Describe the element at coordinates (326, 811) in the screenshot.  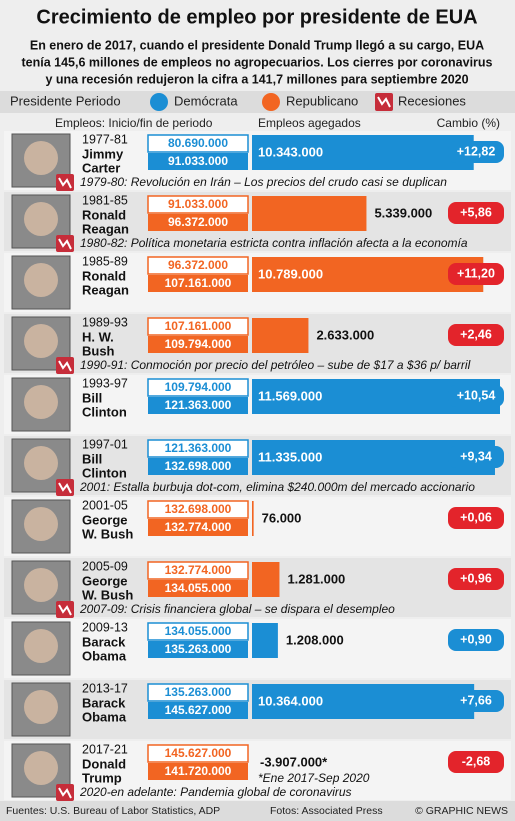
I see `footer-photos: Fotos: Associated Press` at that location.